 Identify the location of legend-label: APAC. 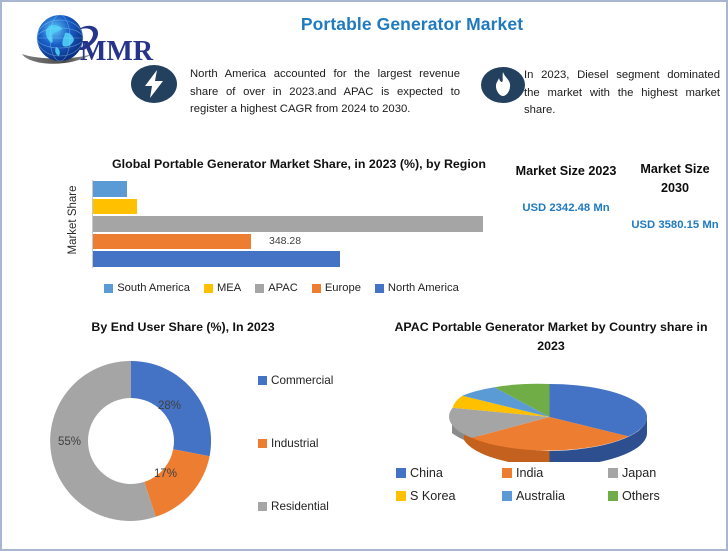
(283, 288).